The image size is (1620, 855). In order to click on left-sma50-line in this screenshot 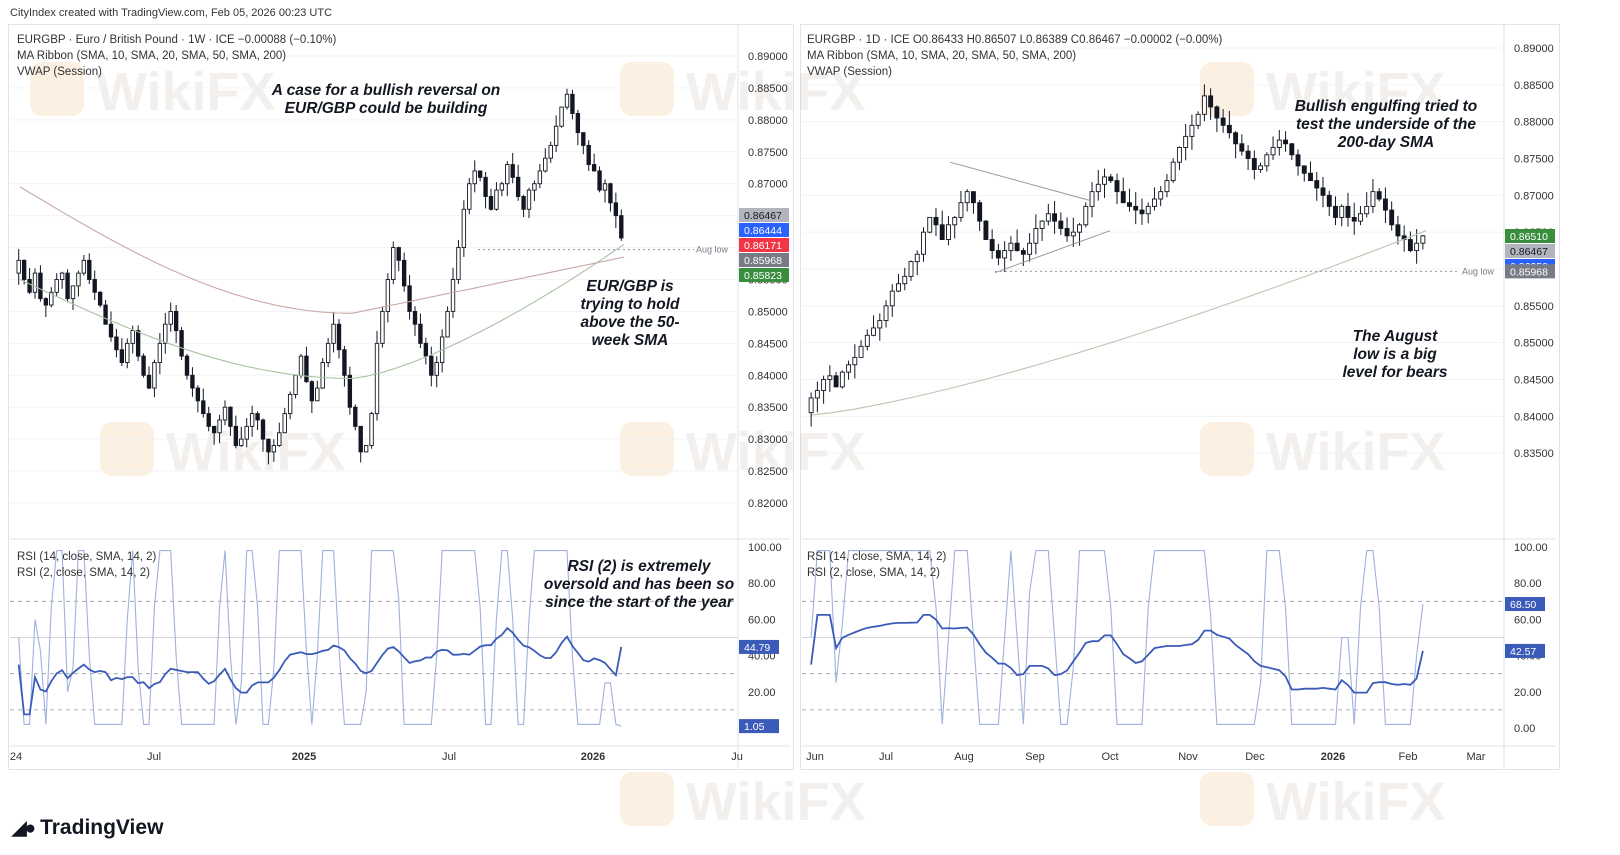, I will do `click(322, 311)`.